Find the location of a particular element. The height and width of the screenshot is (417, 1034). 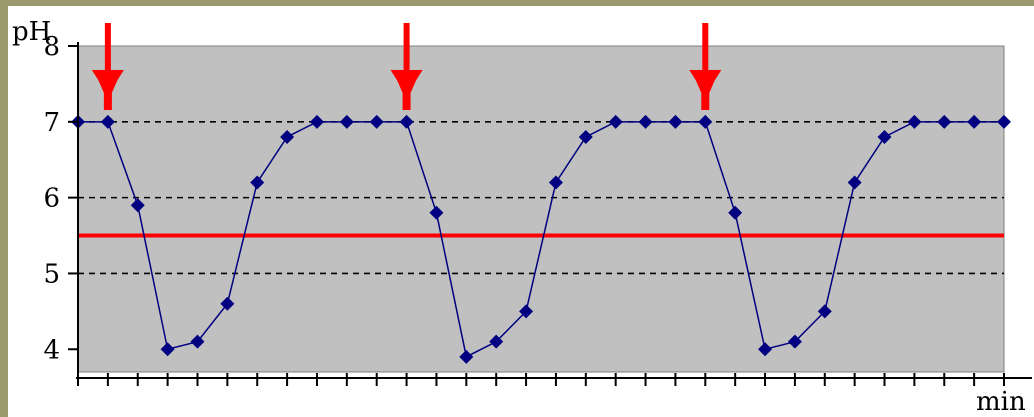

y-tick-label: 7 is located at coordinates (51, 123).